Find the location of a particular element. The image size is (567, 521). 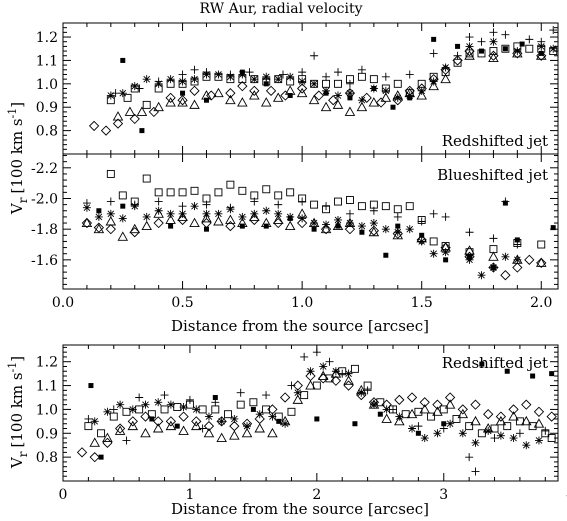

y-label-sub: r is located at coordinates (23, 200).